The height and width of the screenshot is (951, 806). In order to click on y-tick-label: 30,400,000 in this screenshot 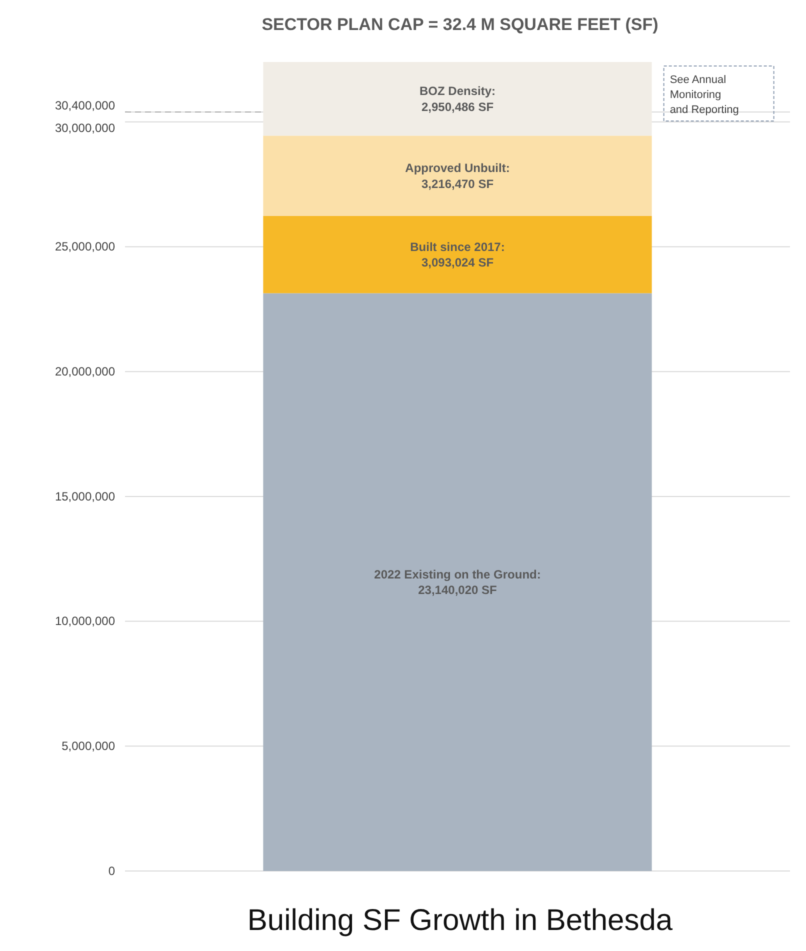, I will do `click(85, 105)`.